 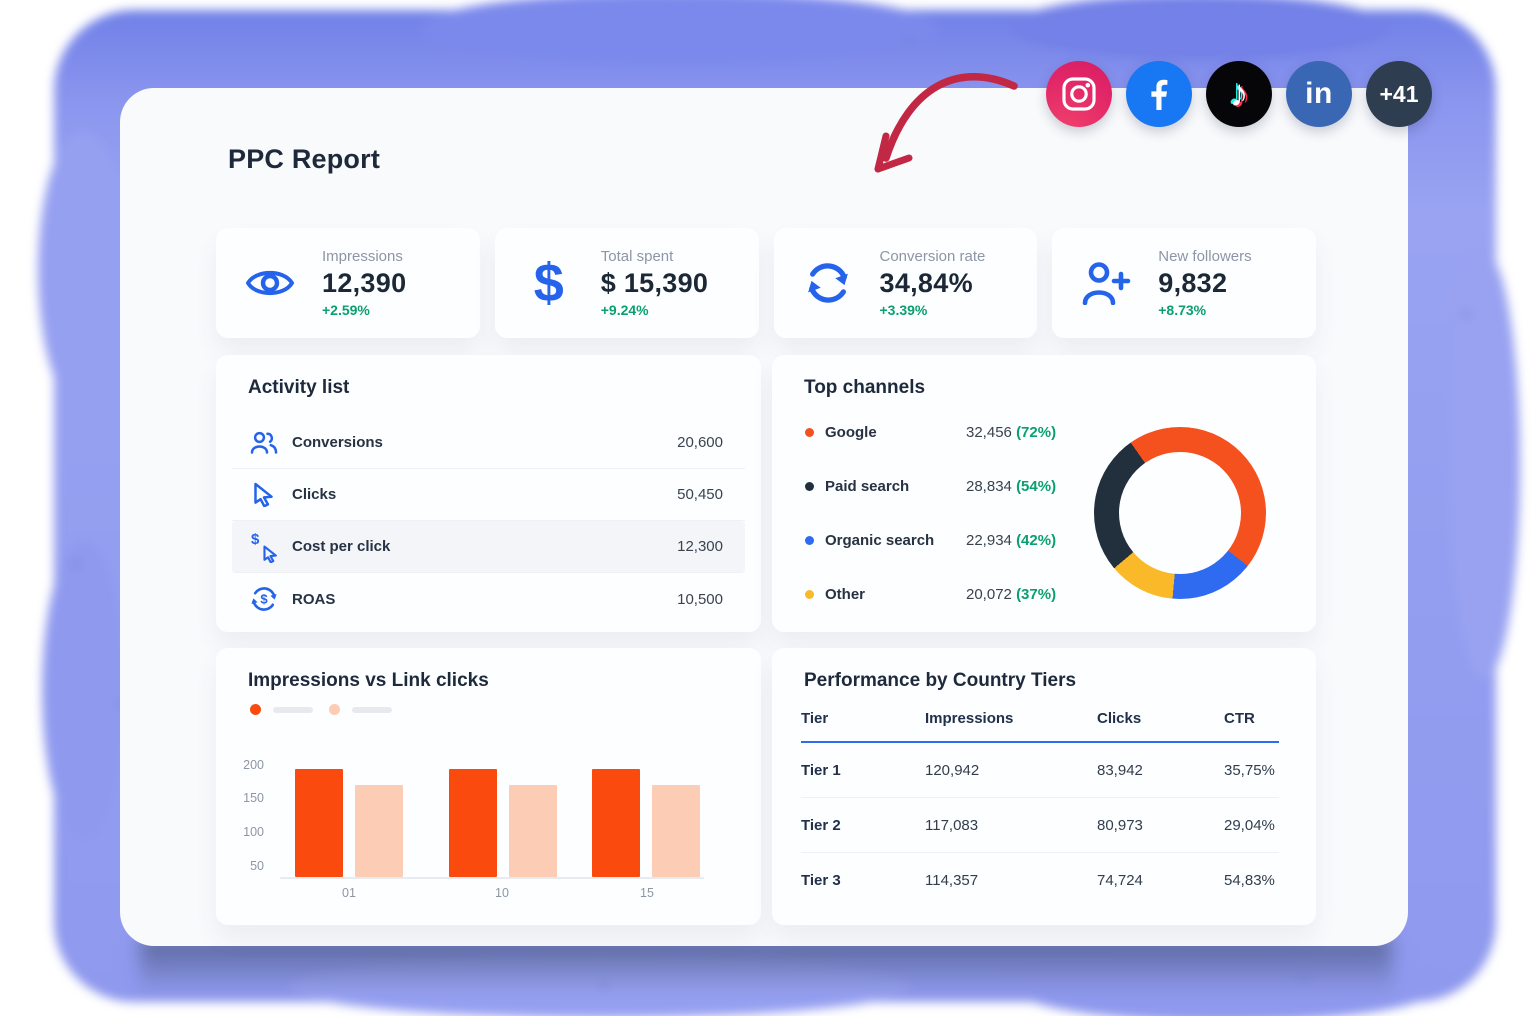 I want to click on x-axis-tick: 01, so click(x=349, y=893).